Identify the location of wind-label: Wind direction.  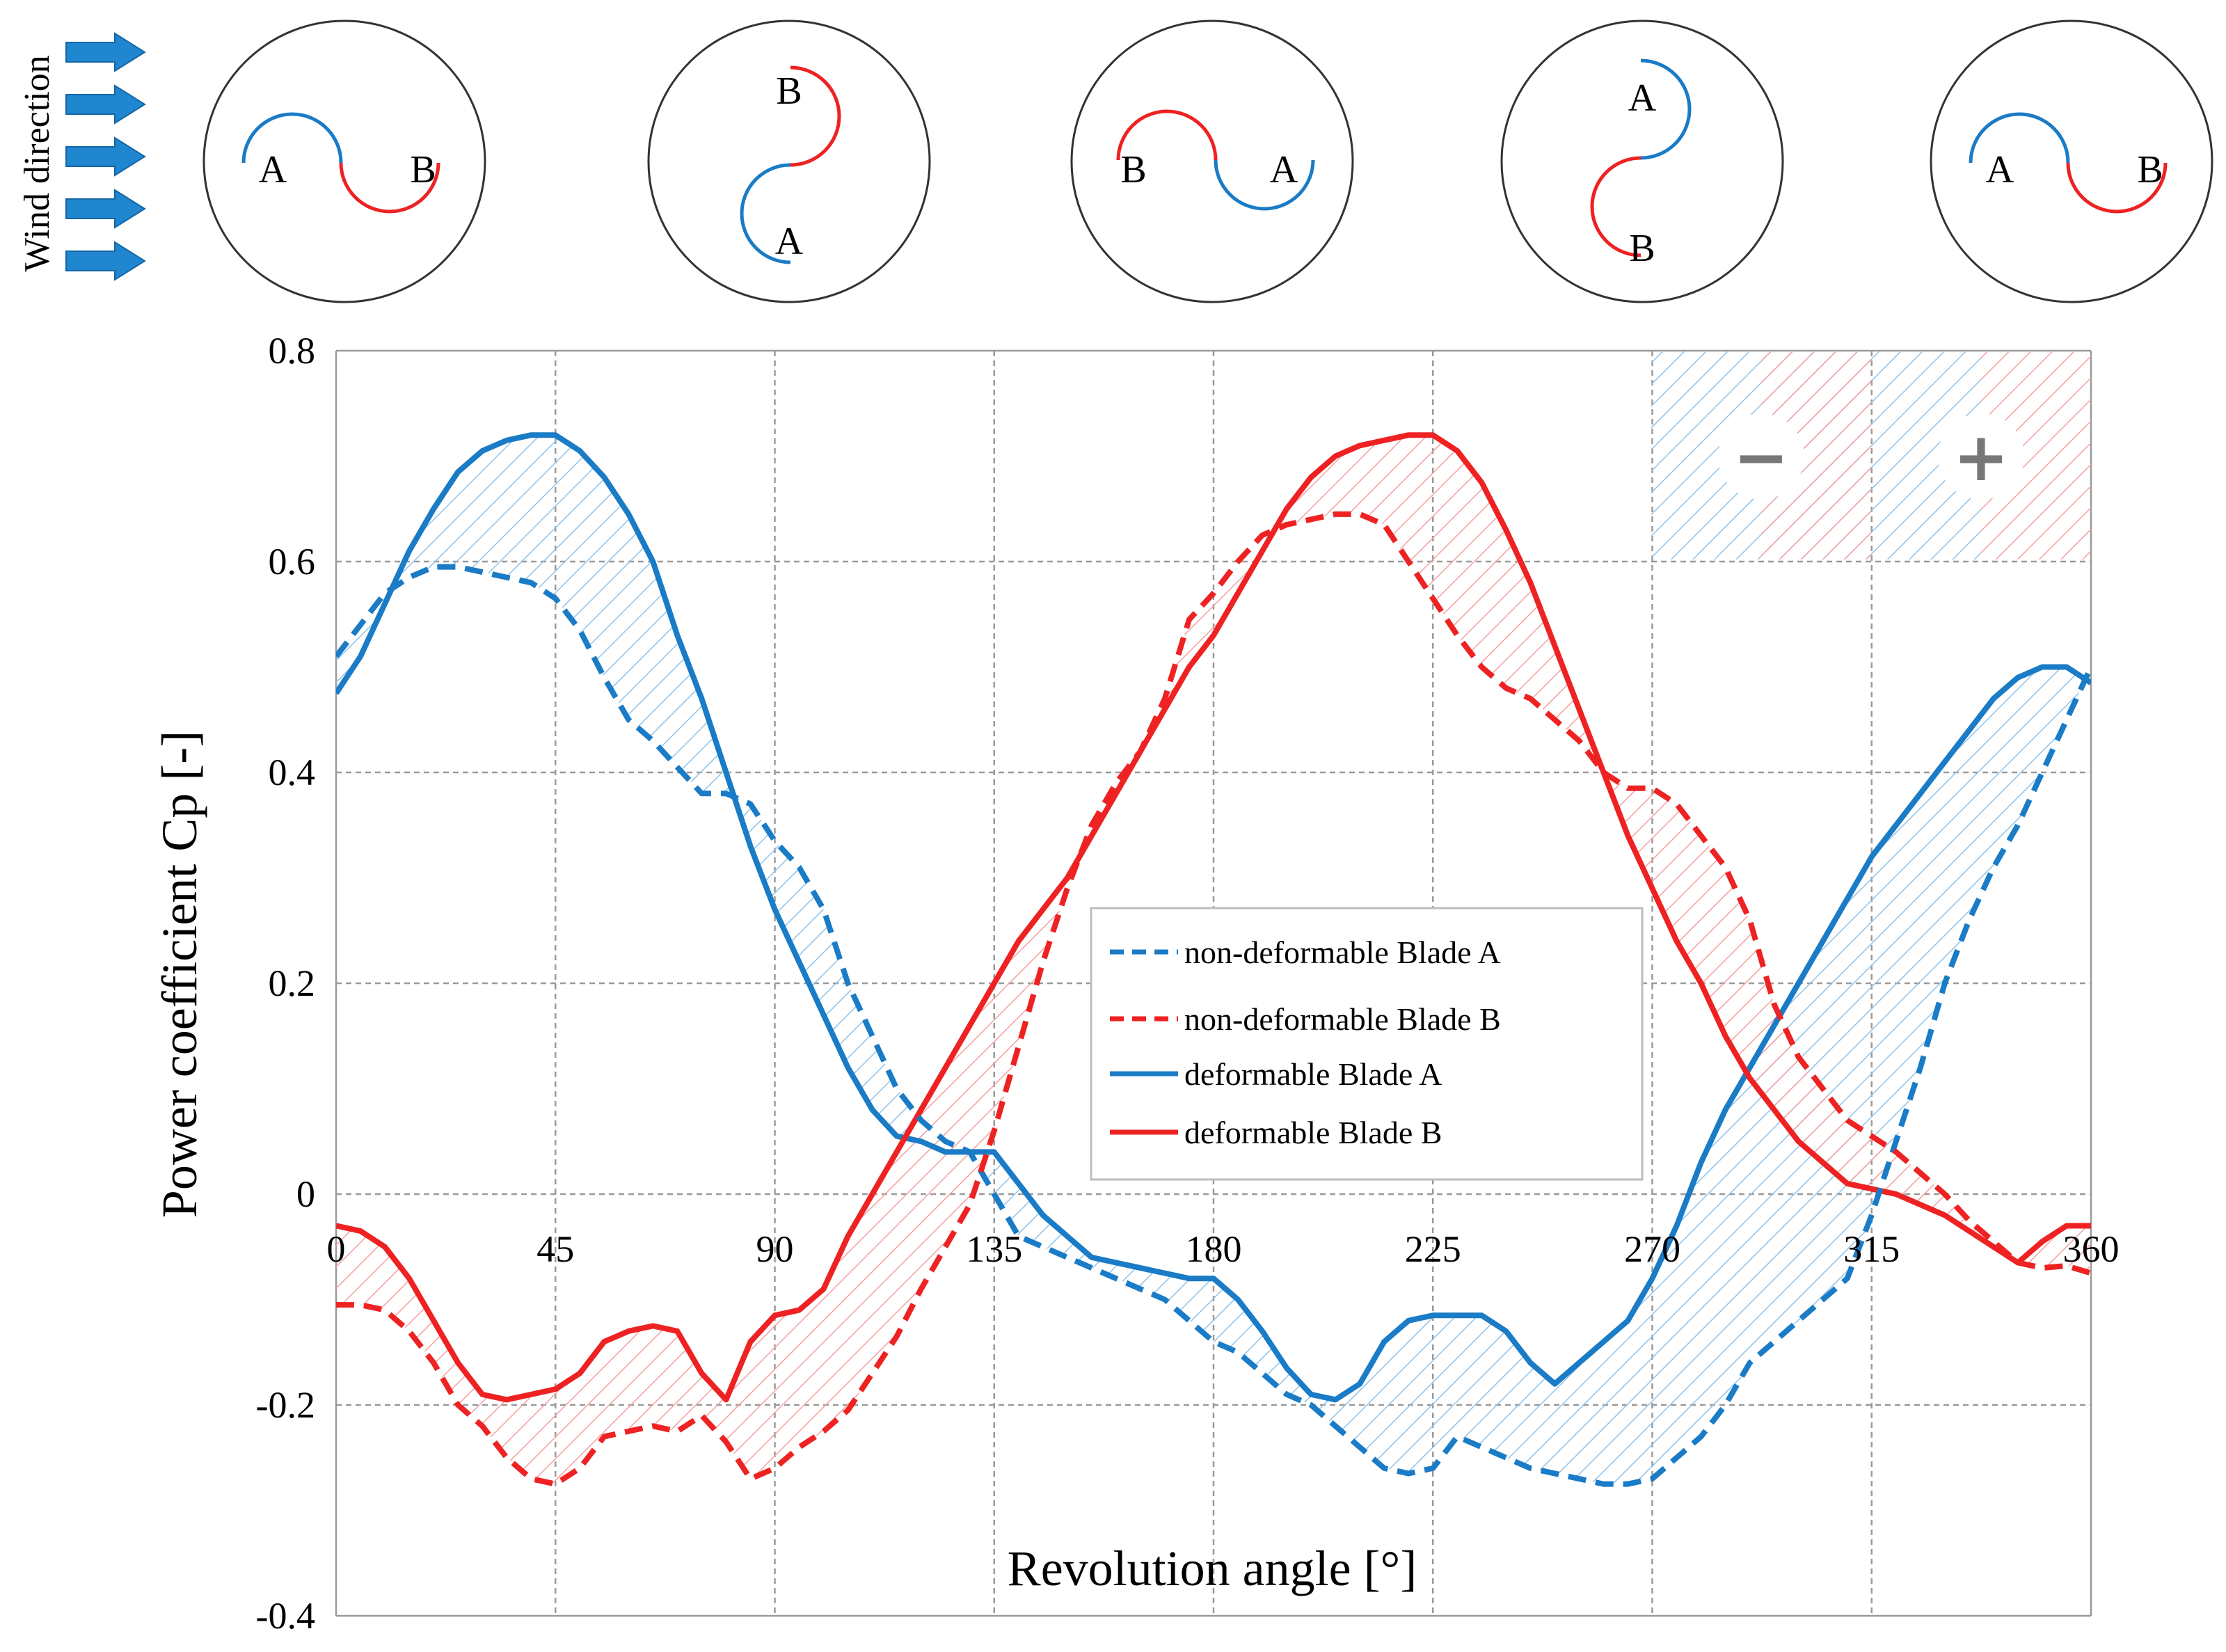
(37, 163).